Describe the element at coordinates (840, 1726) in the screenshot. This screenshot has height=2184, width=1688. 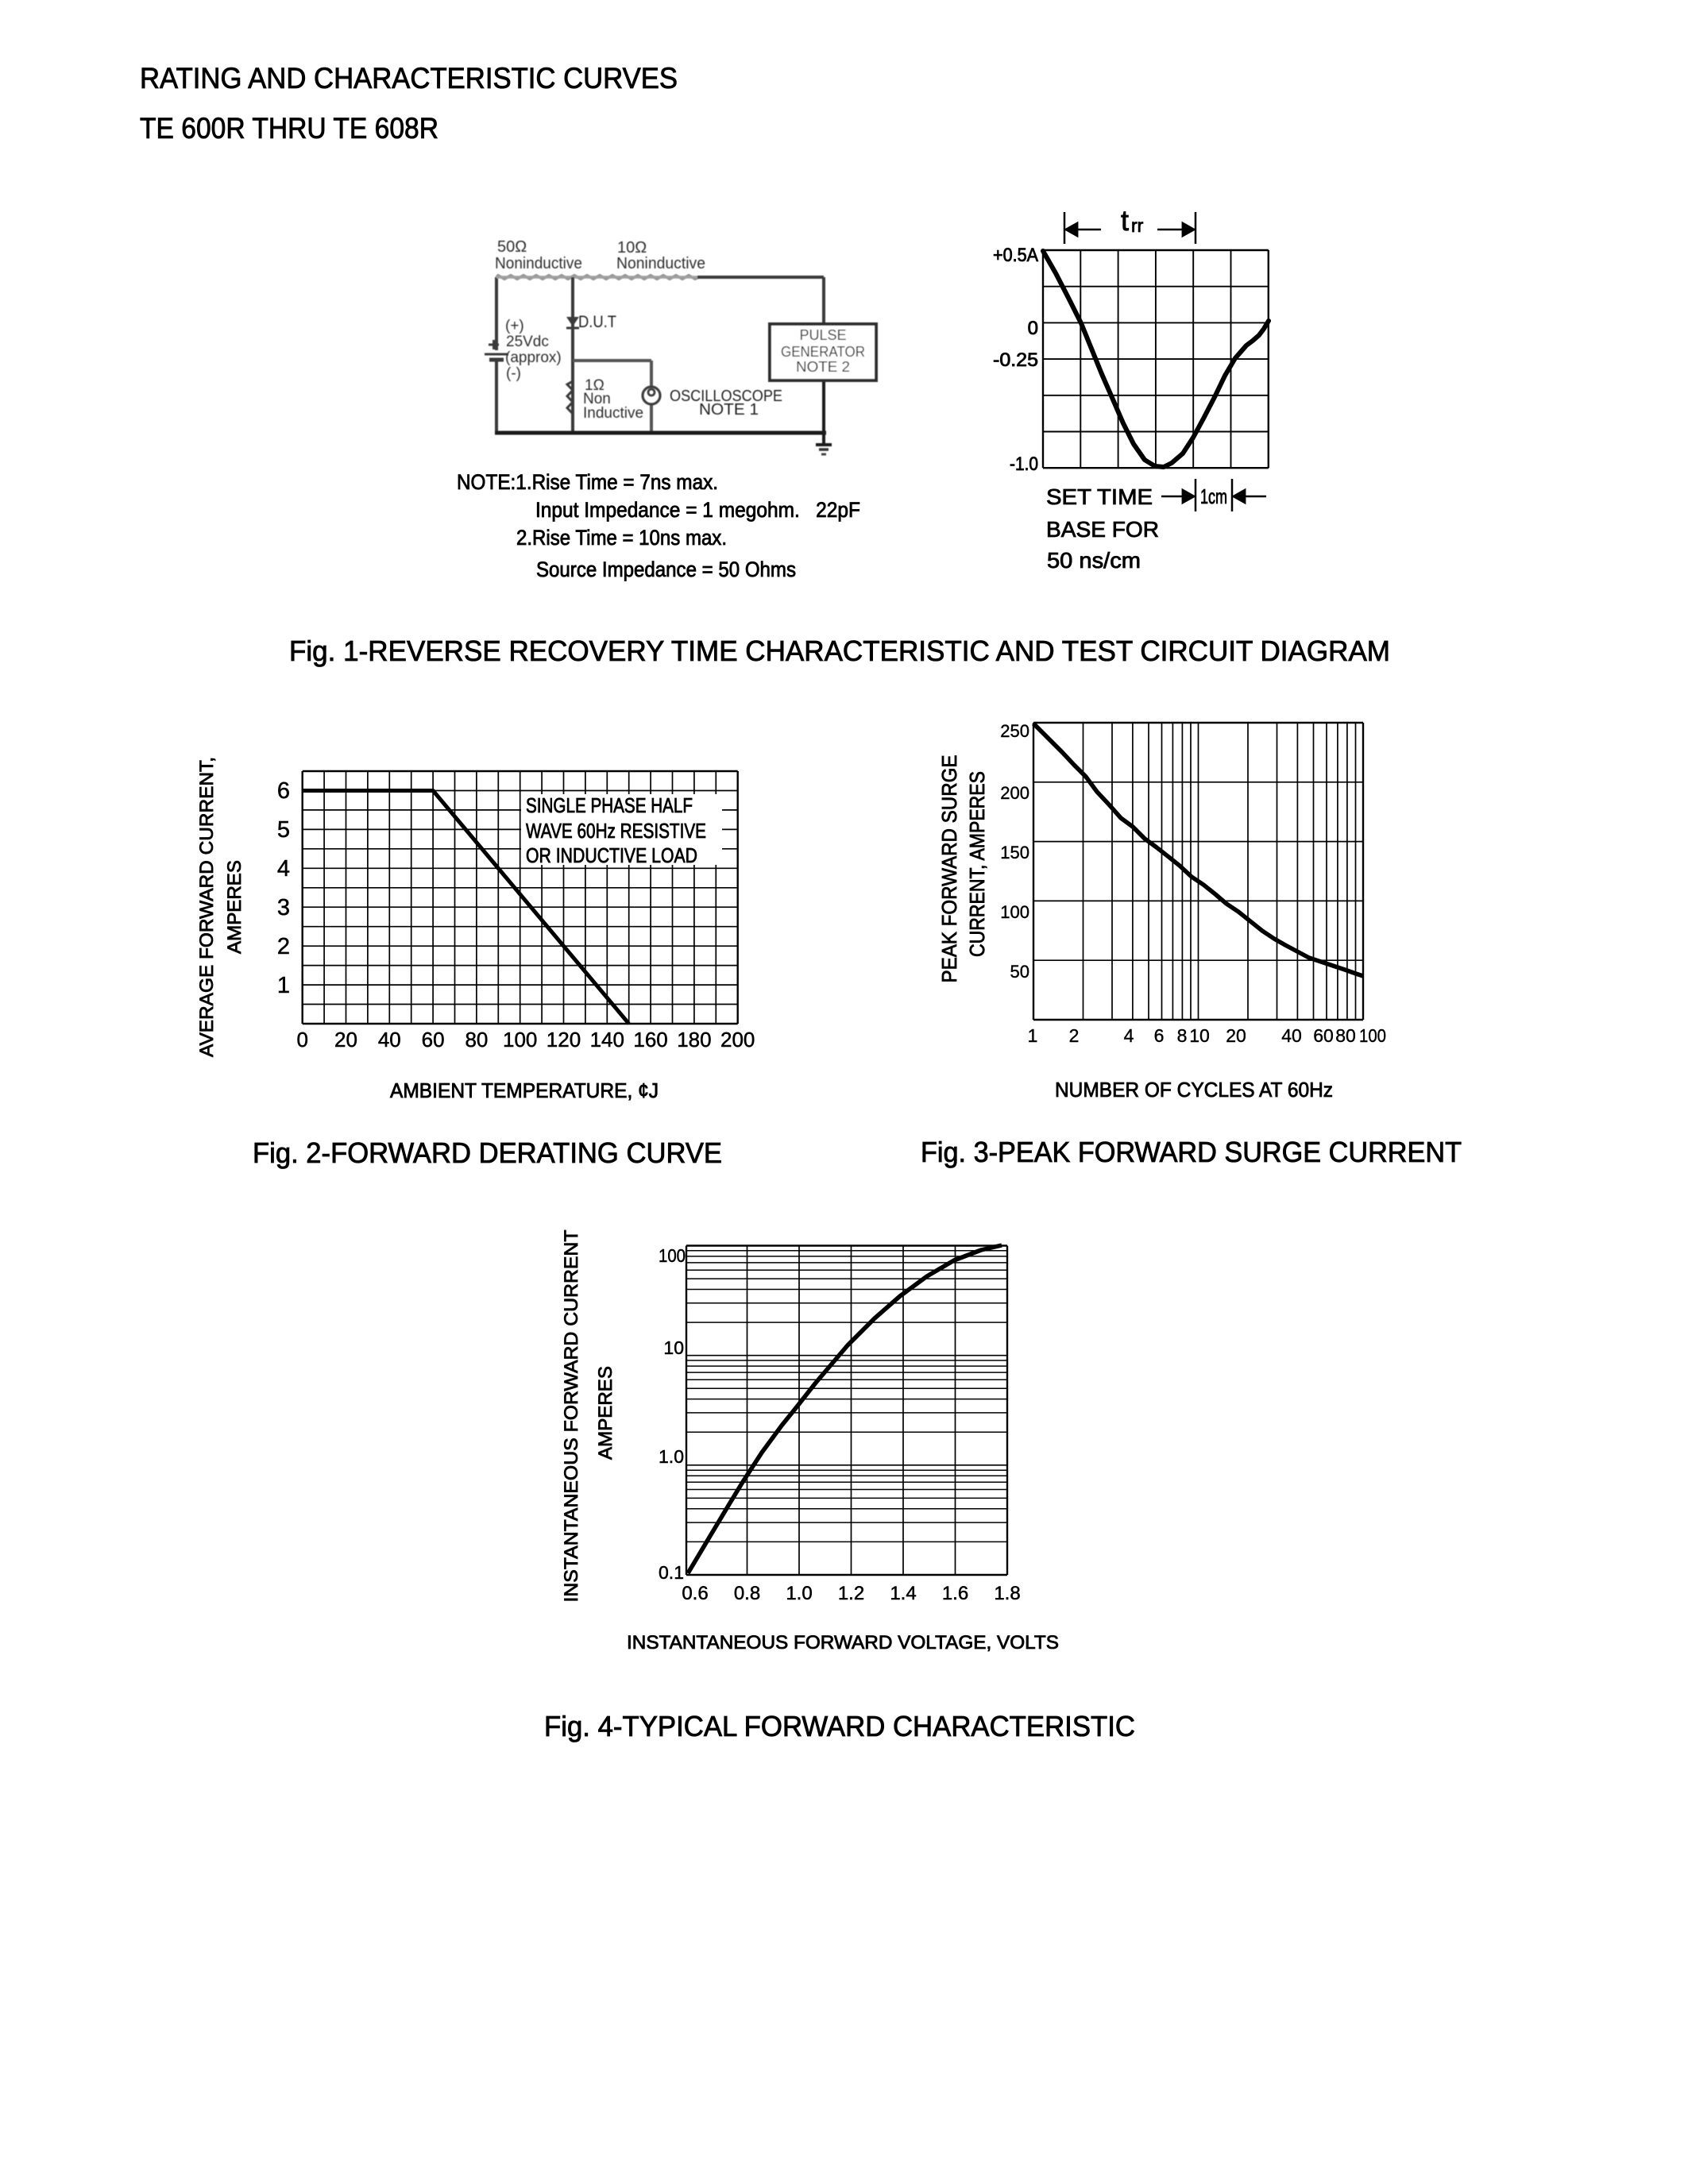
I see `svg-text:Fig. 4-TYPICAL FORWARD CHARACT: Fig. 4-TYPICAL FORWARD CHARACTERISTIC` at that location.